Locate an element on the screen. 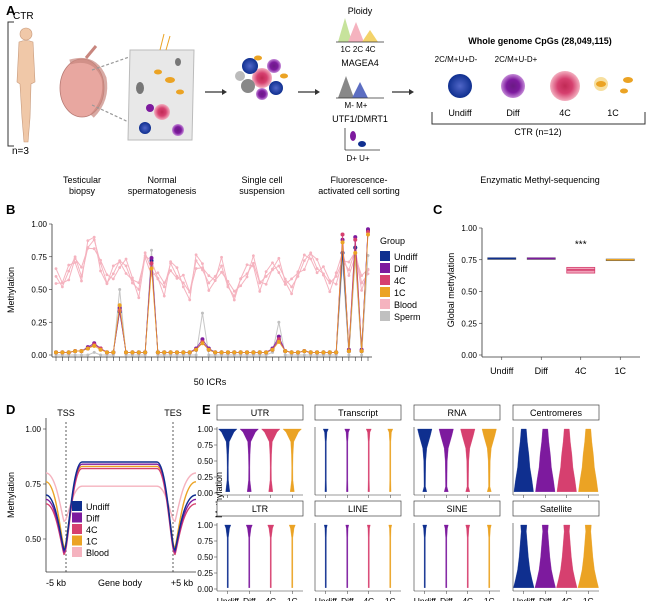 The height and width of the screenshot is (601, 650). e-violin-1c is located at coordinates (489, 556).